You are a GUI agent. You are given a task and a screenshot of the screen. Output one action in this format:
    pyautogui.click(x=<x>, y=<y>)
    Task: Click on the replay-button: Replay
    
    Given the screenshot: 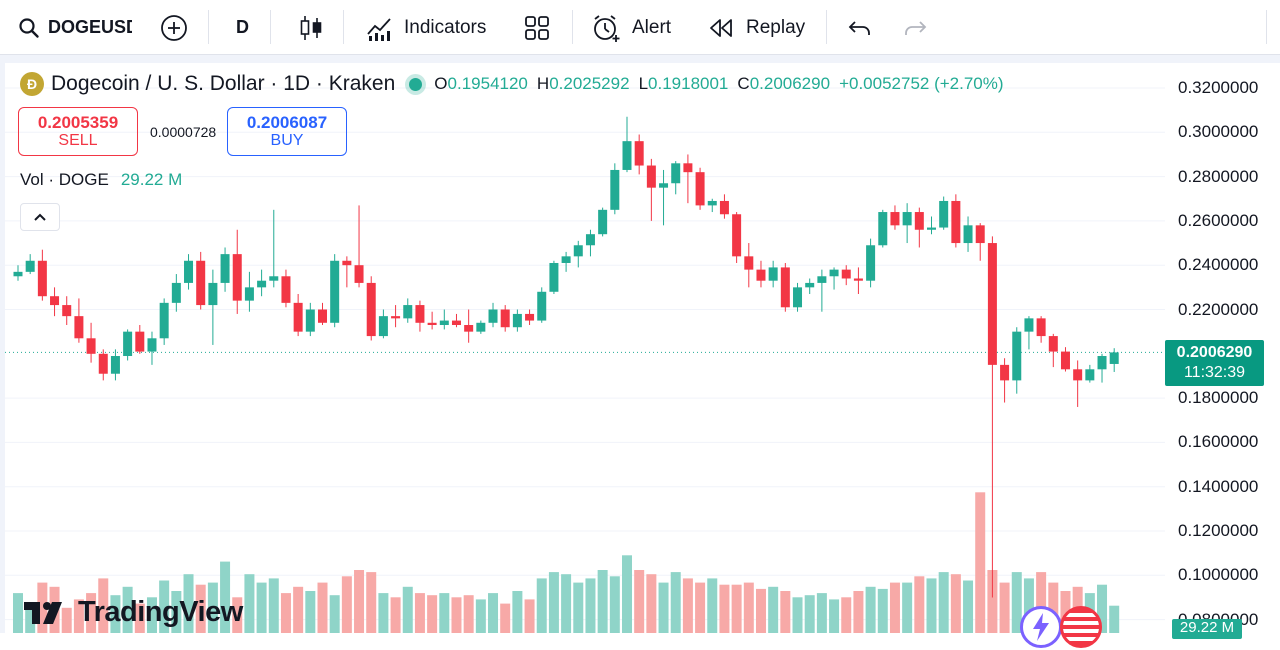 What is the action you would take?
    pyautogui.click(x=756, y=27)
    